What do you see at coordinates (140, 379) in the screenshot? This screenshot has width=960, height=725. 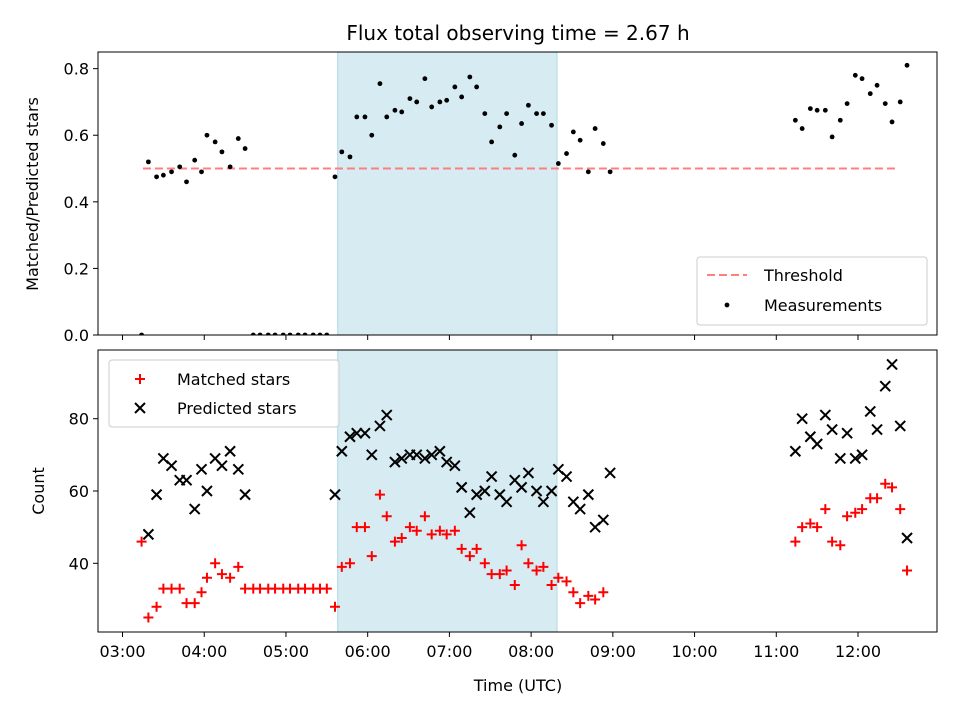 I see `legend-matched-stars-swatch` at bounding box center [140, 379].